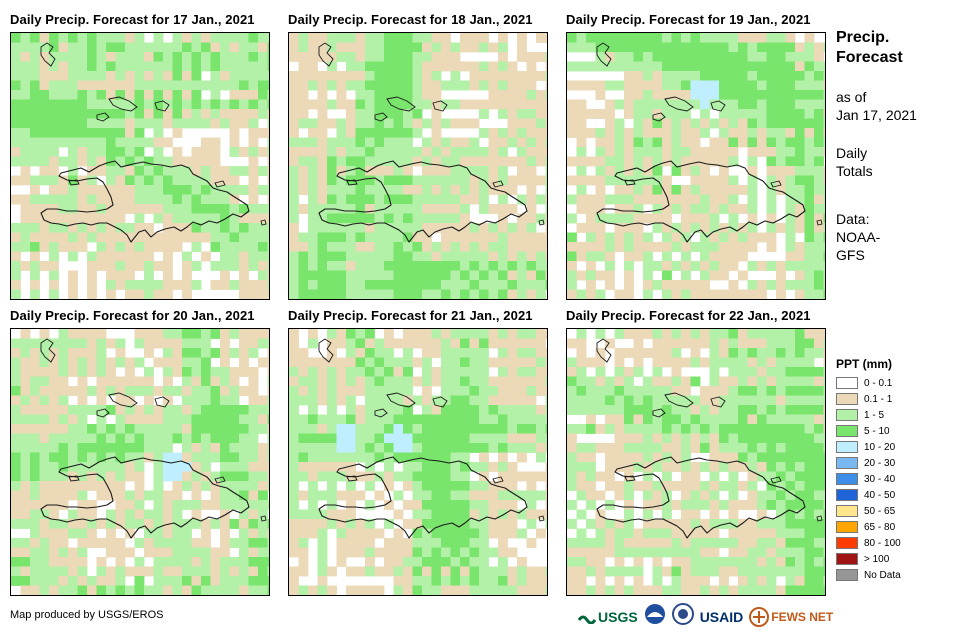 This screenshot has width=970, height=635. What do you see at coordinates (140, 166) in the screenshot?
I see `precip-map-canvas` at bounding box center [140, 166].